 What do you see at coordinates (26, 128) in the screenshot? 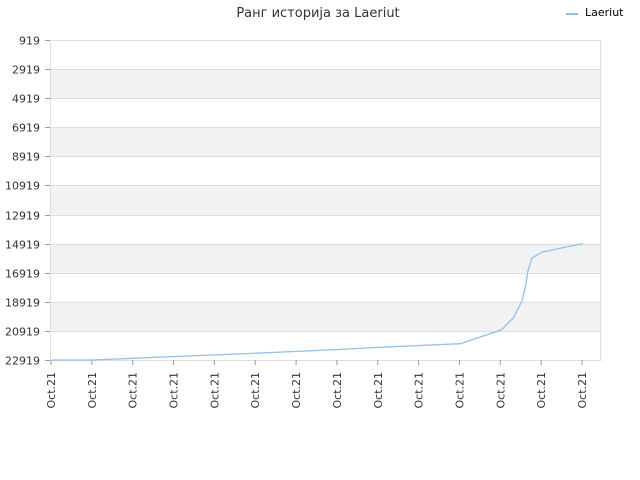
I see `y-tick-label: 6919` at bounding box center [26, 128].